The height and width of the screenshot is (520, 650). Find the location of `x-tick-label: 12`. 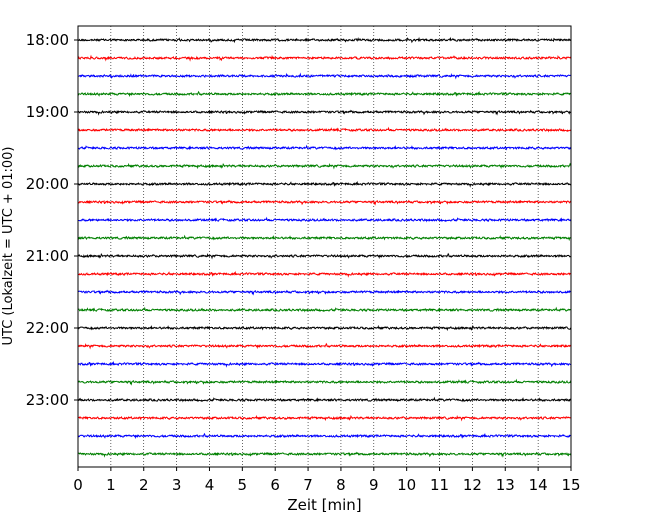

x-tick-label: 12 is located at coordinates (472, 485).